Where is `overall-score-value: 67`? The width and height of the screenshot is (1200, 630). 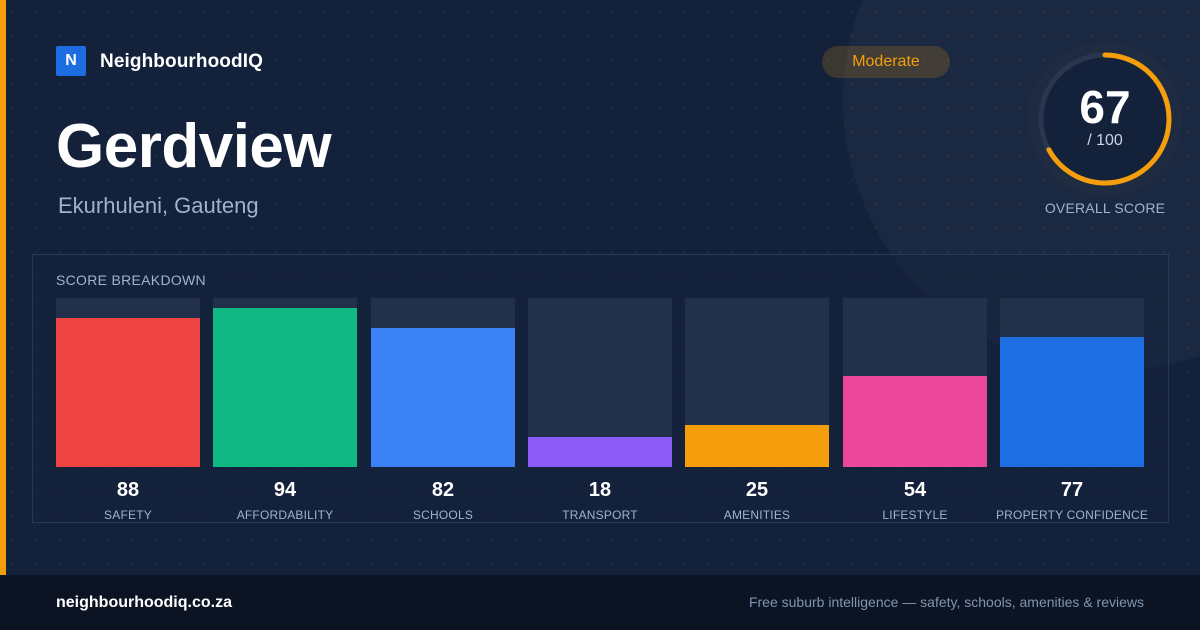
overall-score-value: 67 is located at coordinates (1105, 107).